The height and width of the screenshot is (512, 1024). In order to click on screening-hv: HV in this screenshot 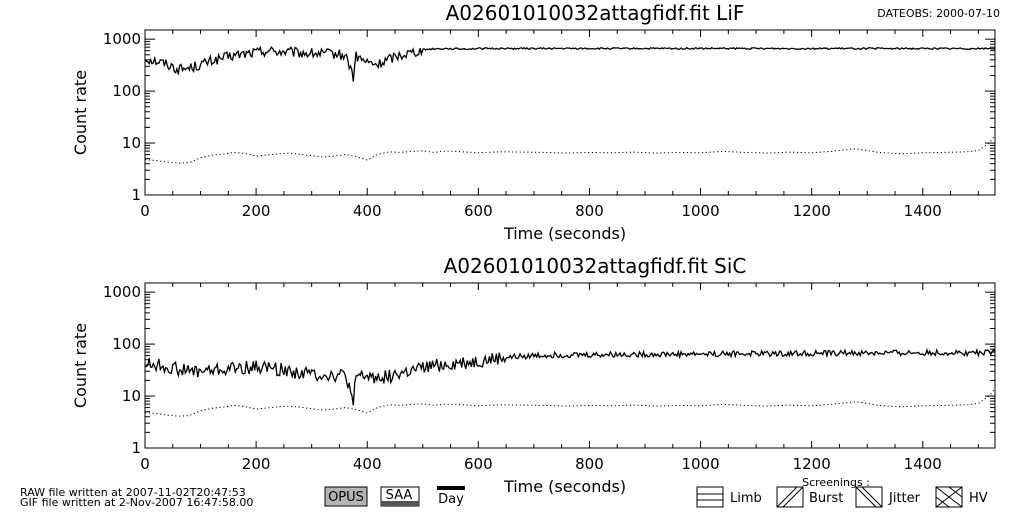, I will do `click(961, 497)`.